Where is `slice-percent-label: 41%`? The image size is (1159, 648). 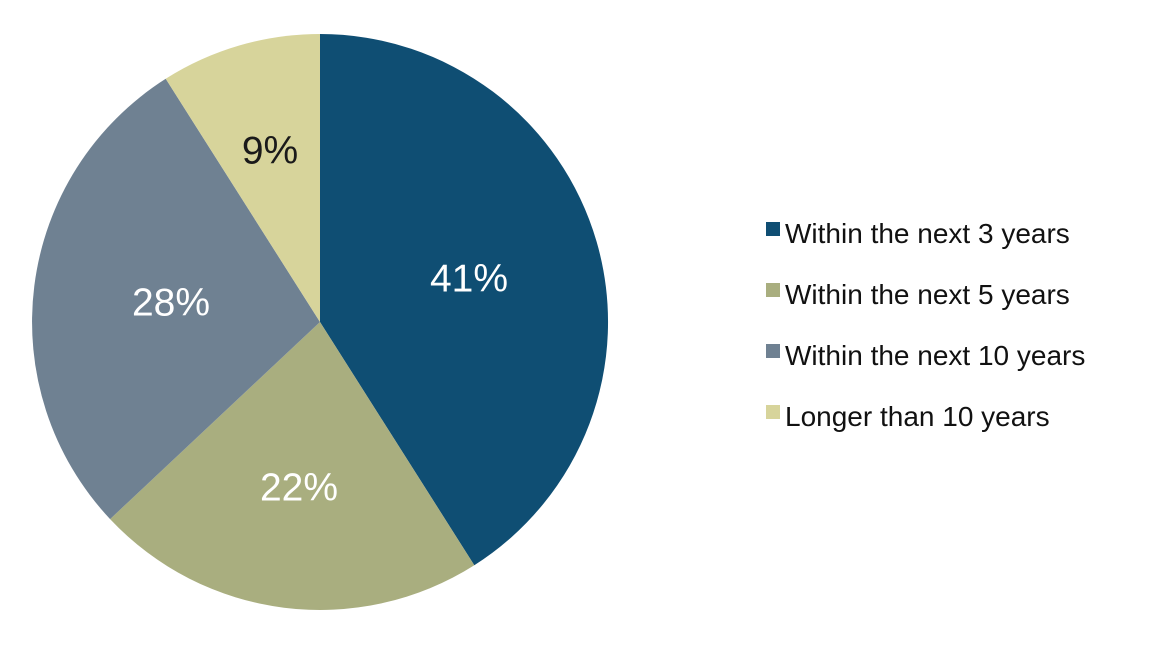 slice-percent-label: 41% is located at coordinates (469, 279).